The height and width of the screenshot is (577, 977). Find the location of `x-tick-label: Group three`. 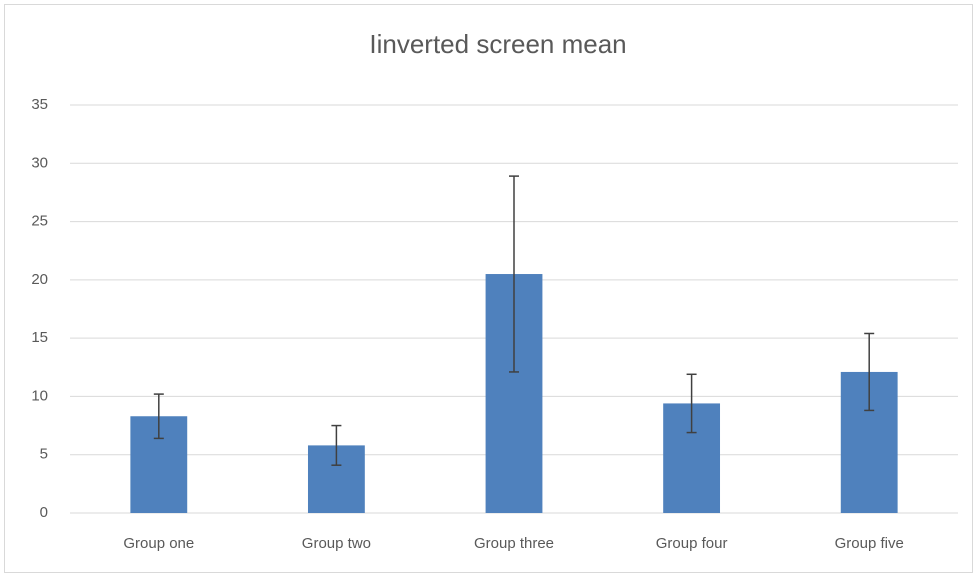

x-tick-label: Group three is located at coordinates (514, 543).